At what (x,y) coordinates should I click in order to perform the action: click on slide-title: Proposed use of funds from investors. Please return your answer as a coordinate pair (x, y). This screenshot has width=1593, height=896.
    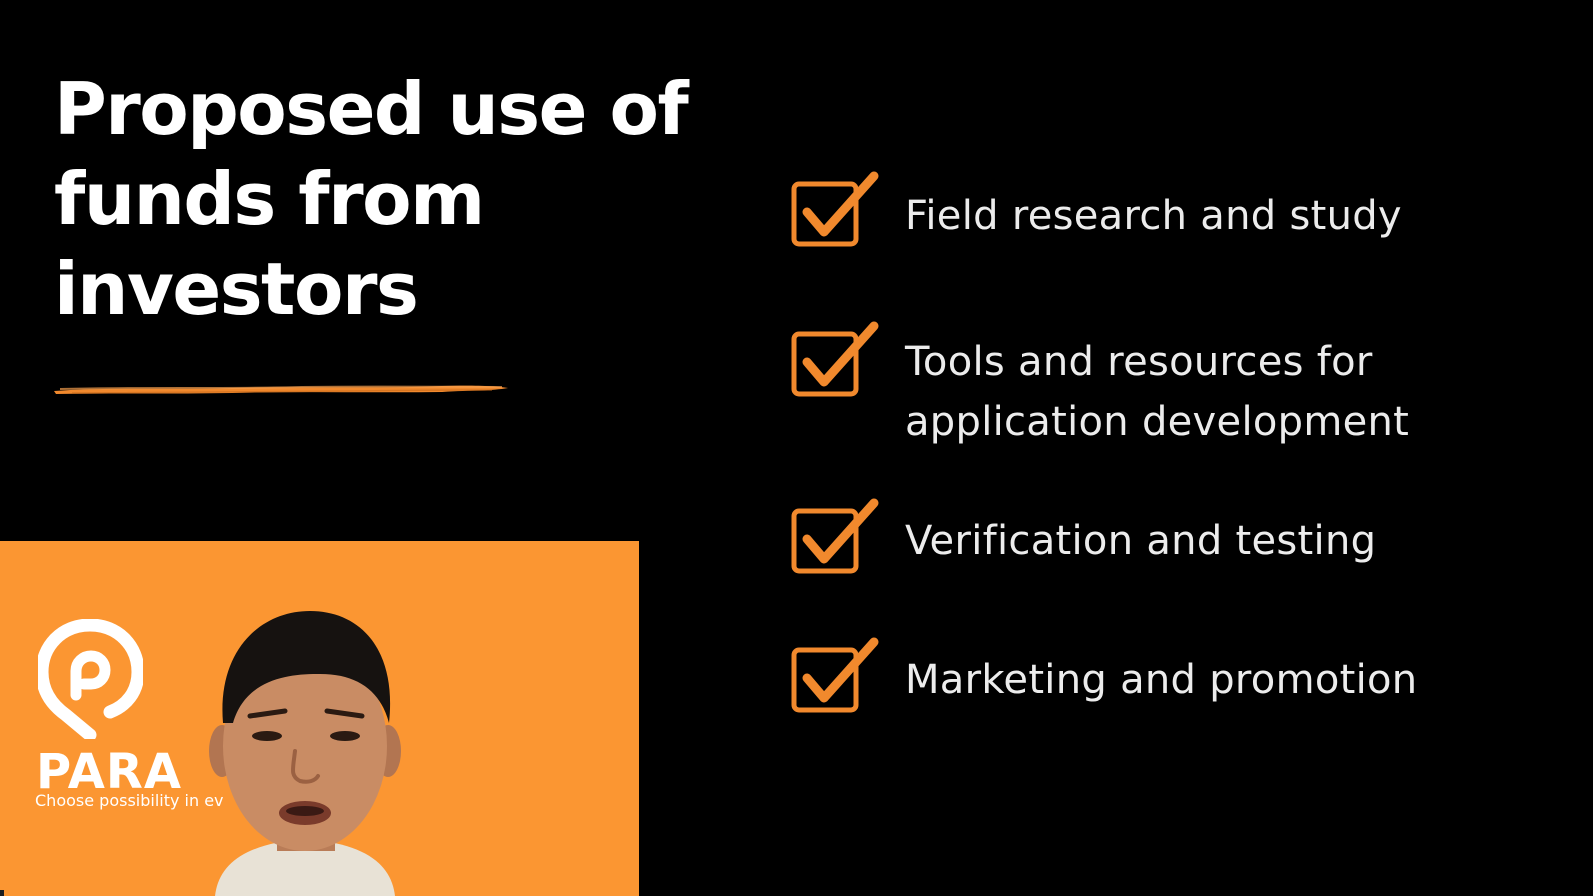
    Looking at the image, I should click on (374, 199).